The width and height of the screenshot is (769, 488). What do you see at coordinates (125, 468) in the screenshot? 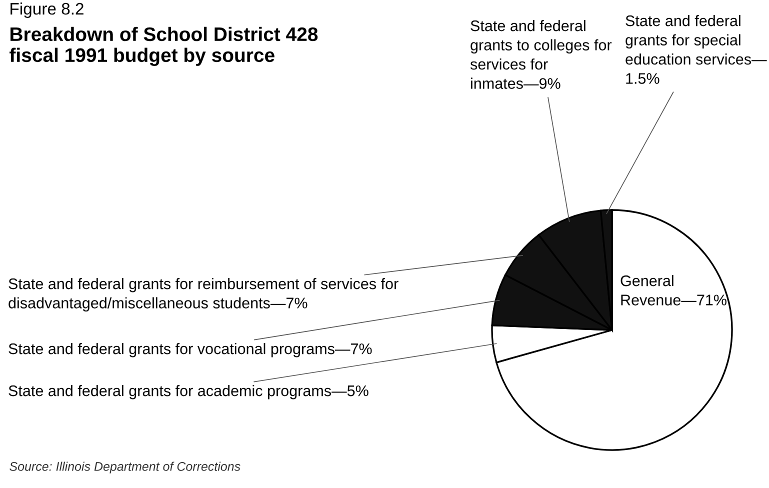
I see `source-note: Source: Illinois Department of Corrections` at bounding box center [125, 468].